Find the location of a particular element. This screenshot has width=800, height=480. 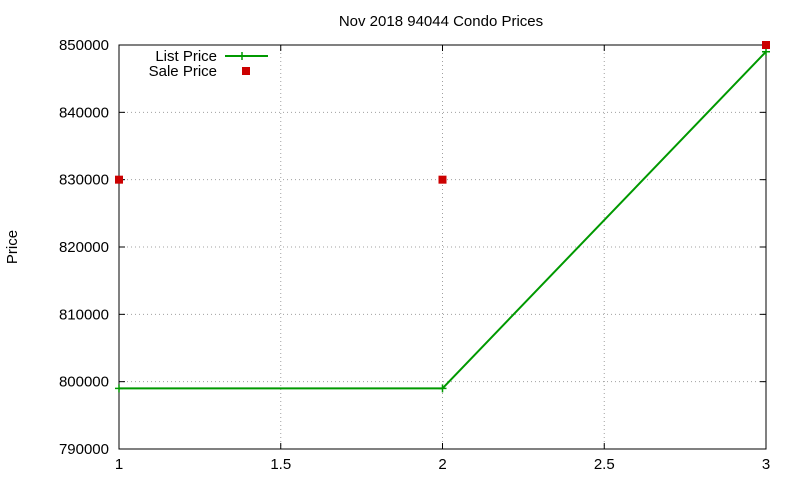

legend-swatch-marker is located at coordinates (246, 71).